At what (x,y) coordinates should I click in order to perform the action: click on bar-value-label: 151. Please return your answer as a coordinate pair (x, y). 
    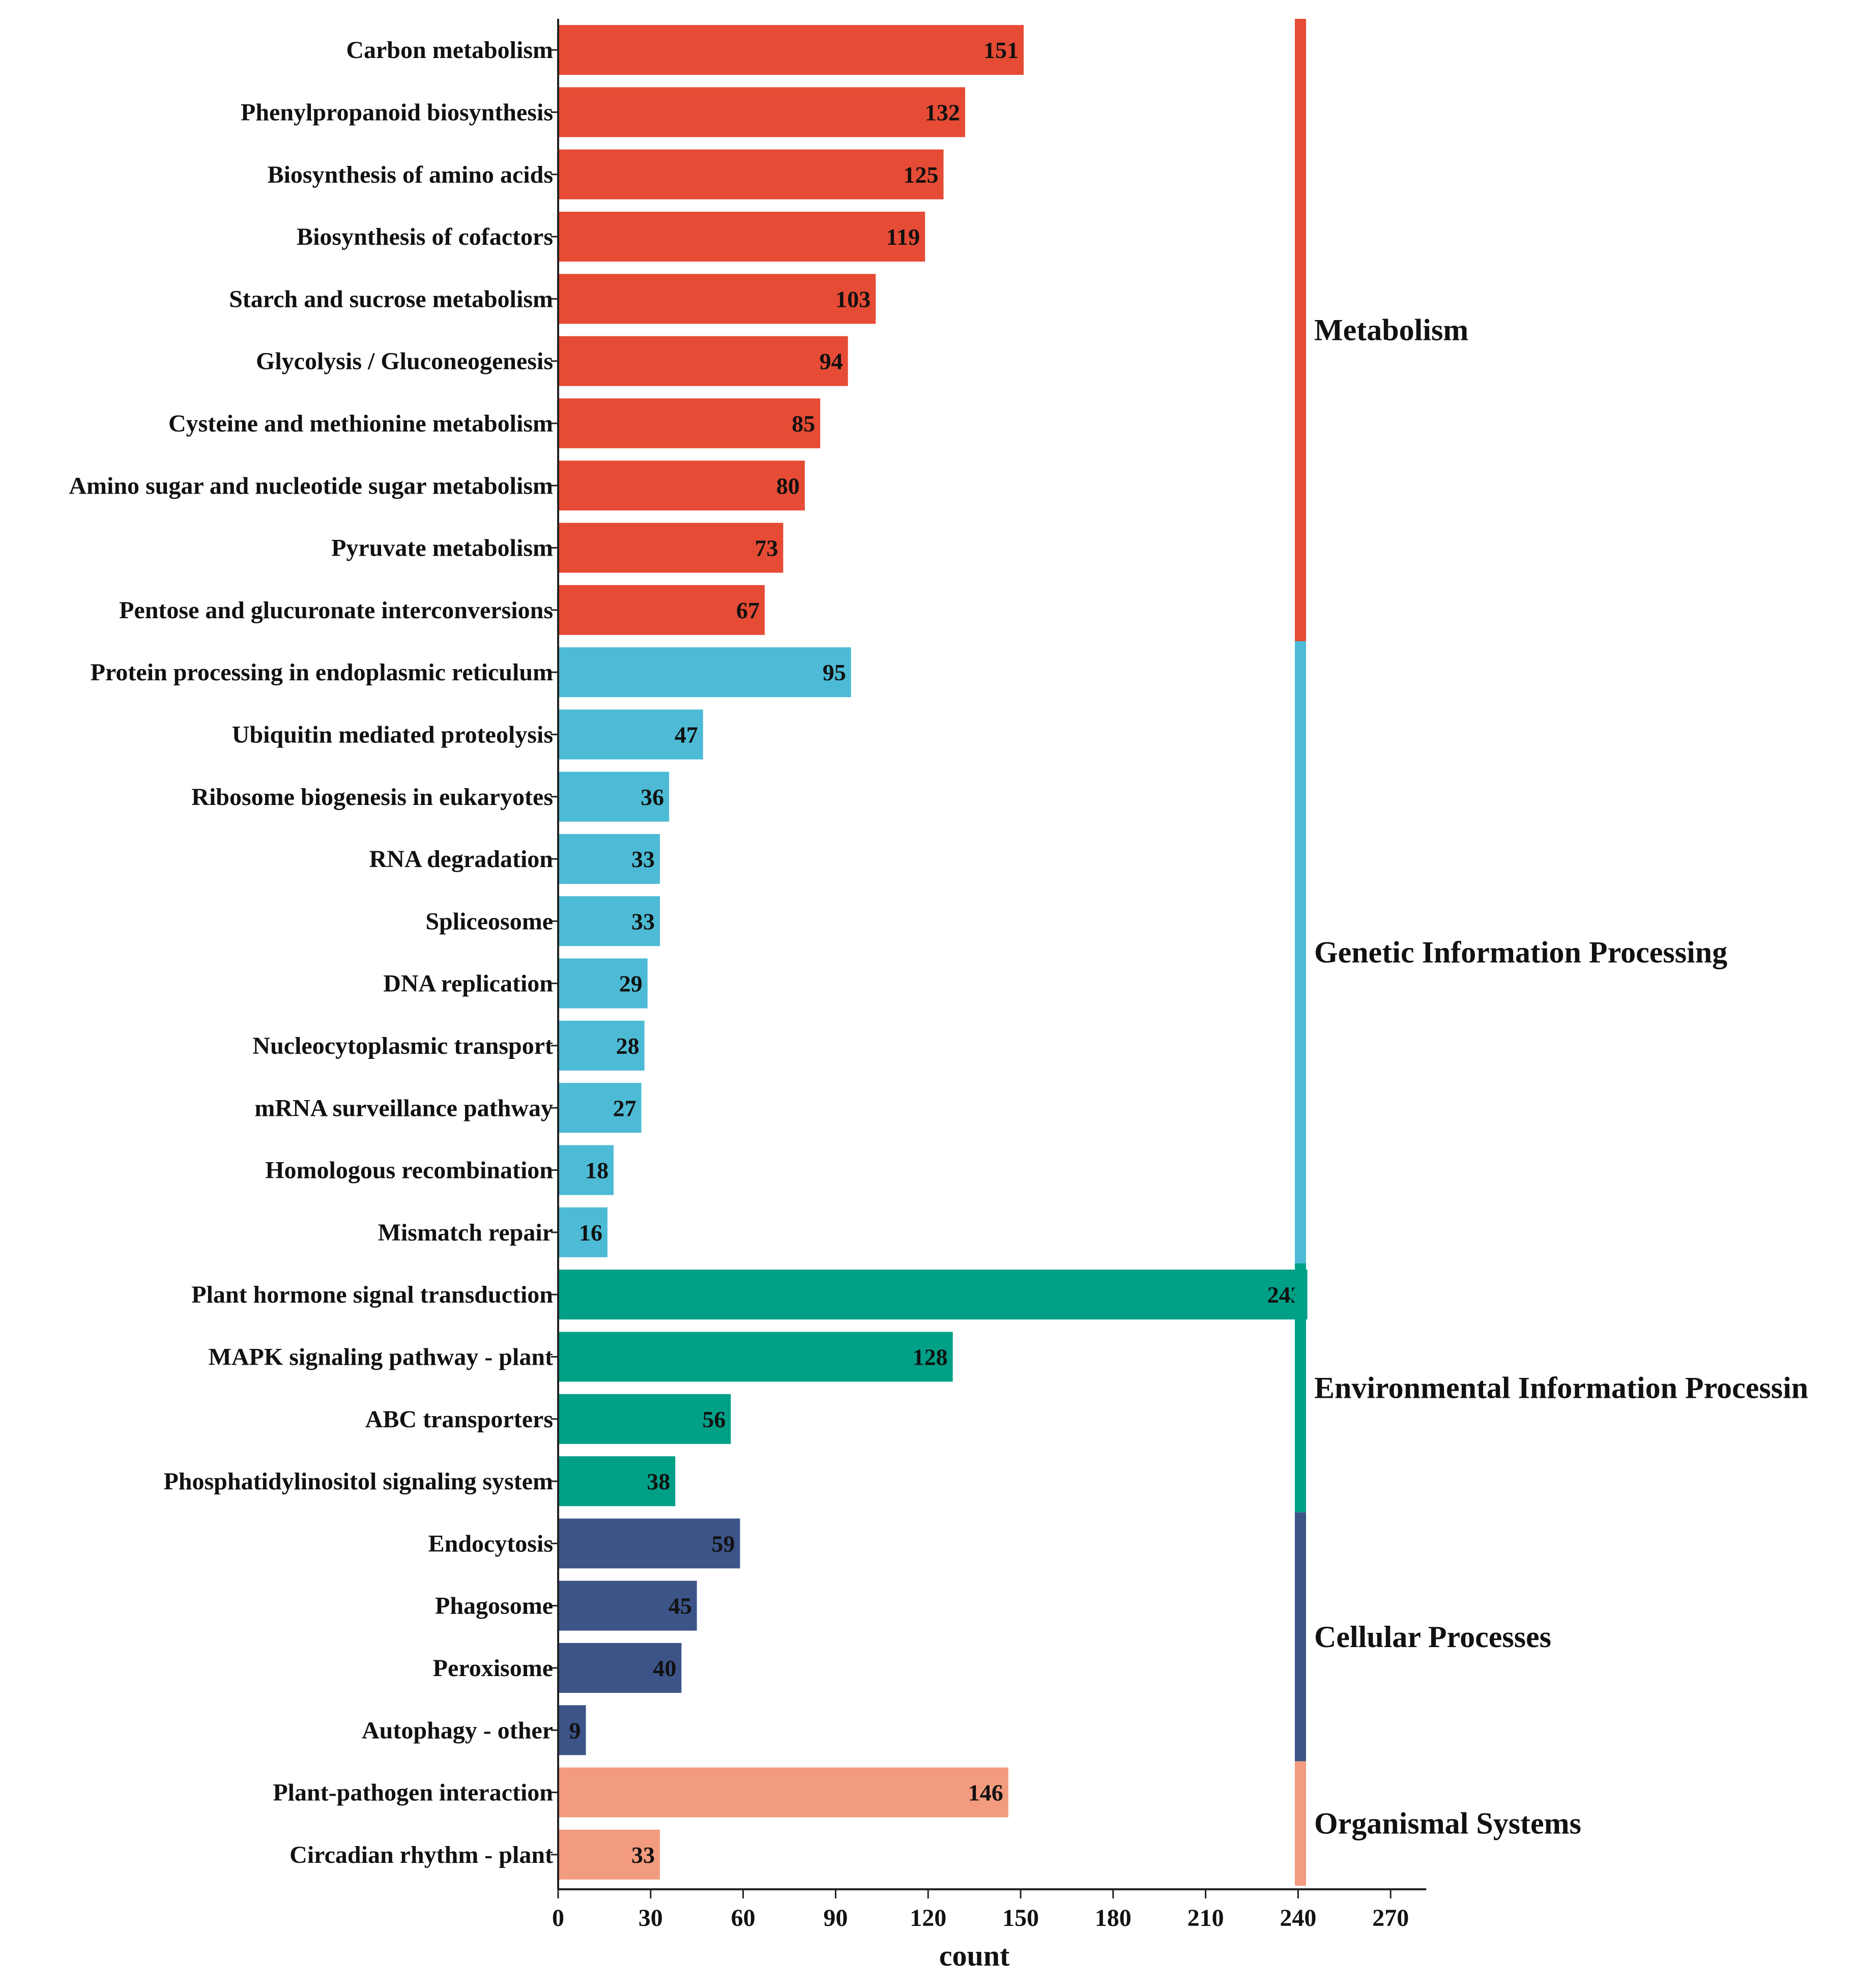
    Looking at the image, I should click on (1001, 50).